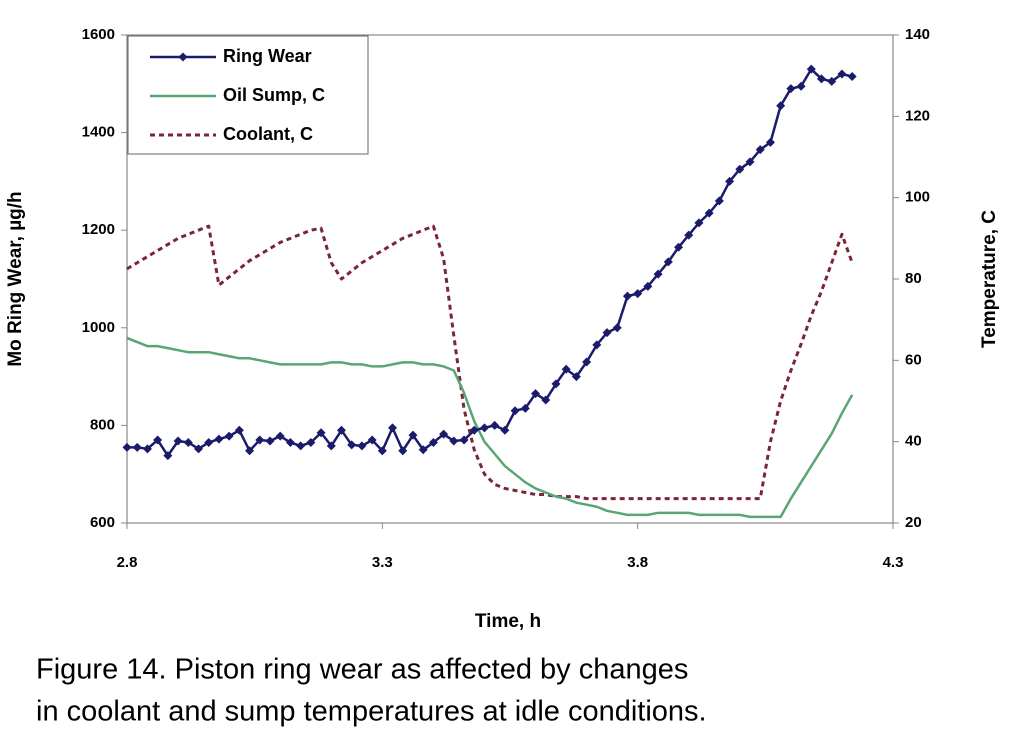 This screenshot has height=736, width=1025. I want to click on y2-tick-label: 60, so click(913, 359).